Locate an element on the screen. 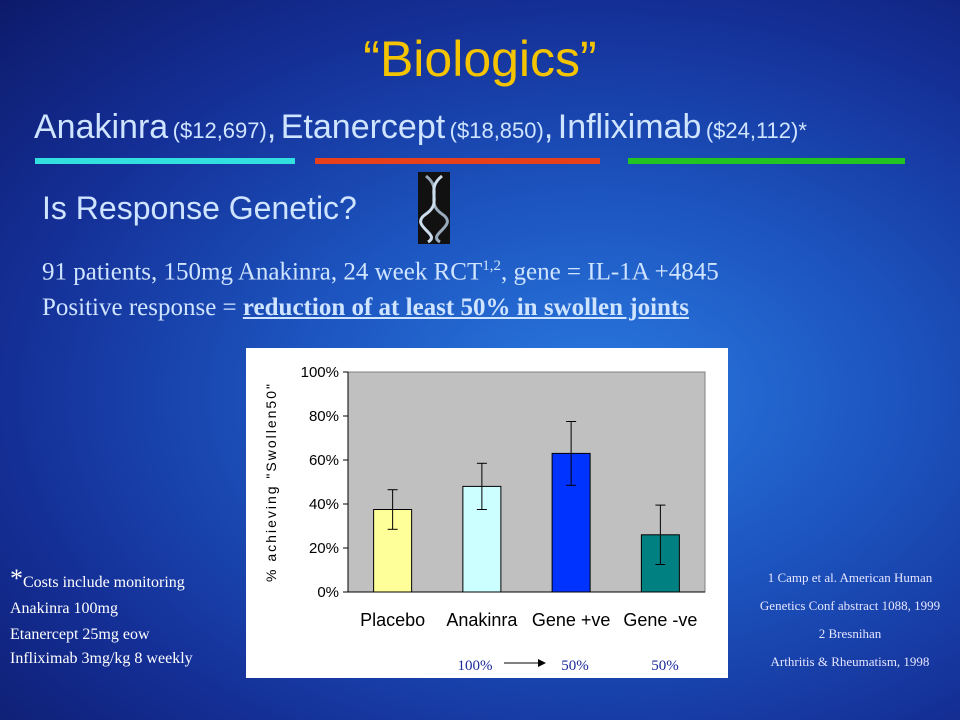  y-tick-label: 40% is located at coordinates (324, 504).